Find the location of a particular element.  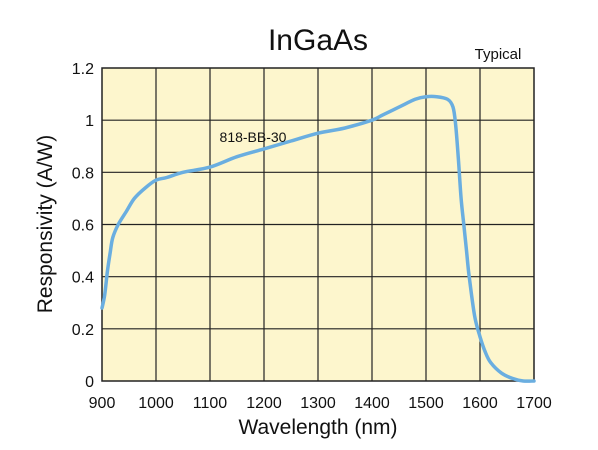

x-tick-label: 1500 is located at coordinates (426, 403).